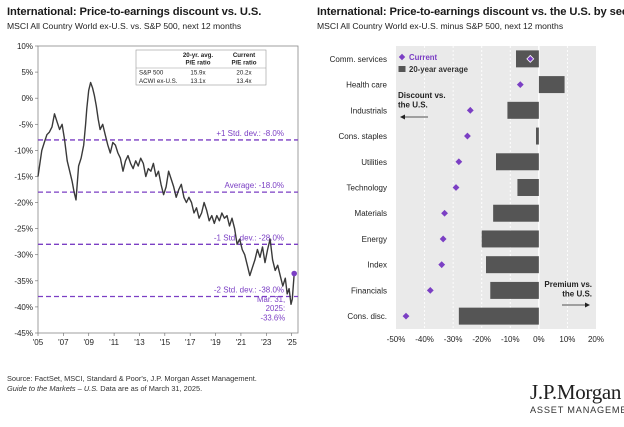  I want to click on endpoint-label: 2025:, so click(276, 308).